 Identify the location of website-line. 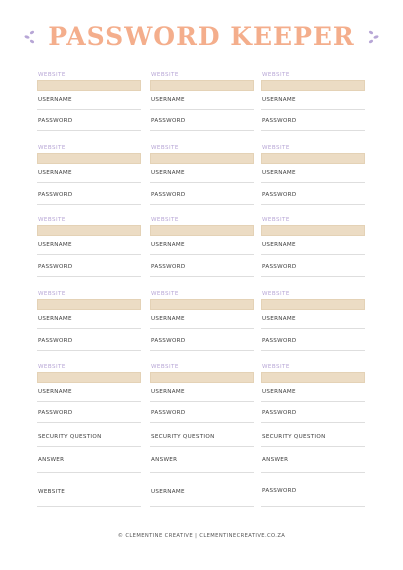
(89, 506).